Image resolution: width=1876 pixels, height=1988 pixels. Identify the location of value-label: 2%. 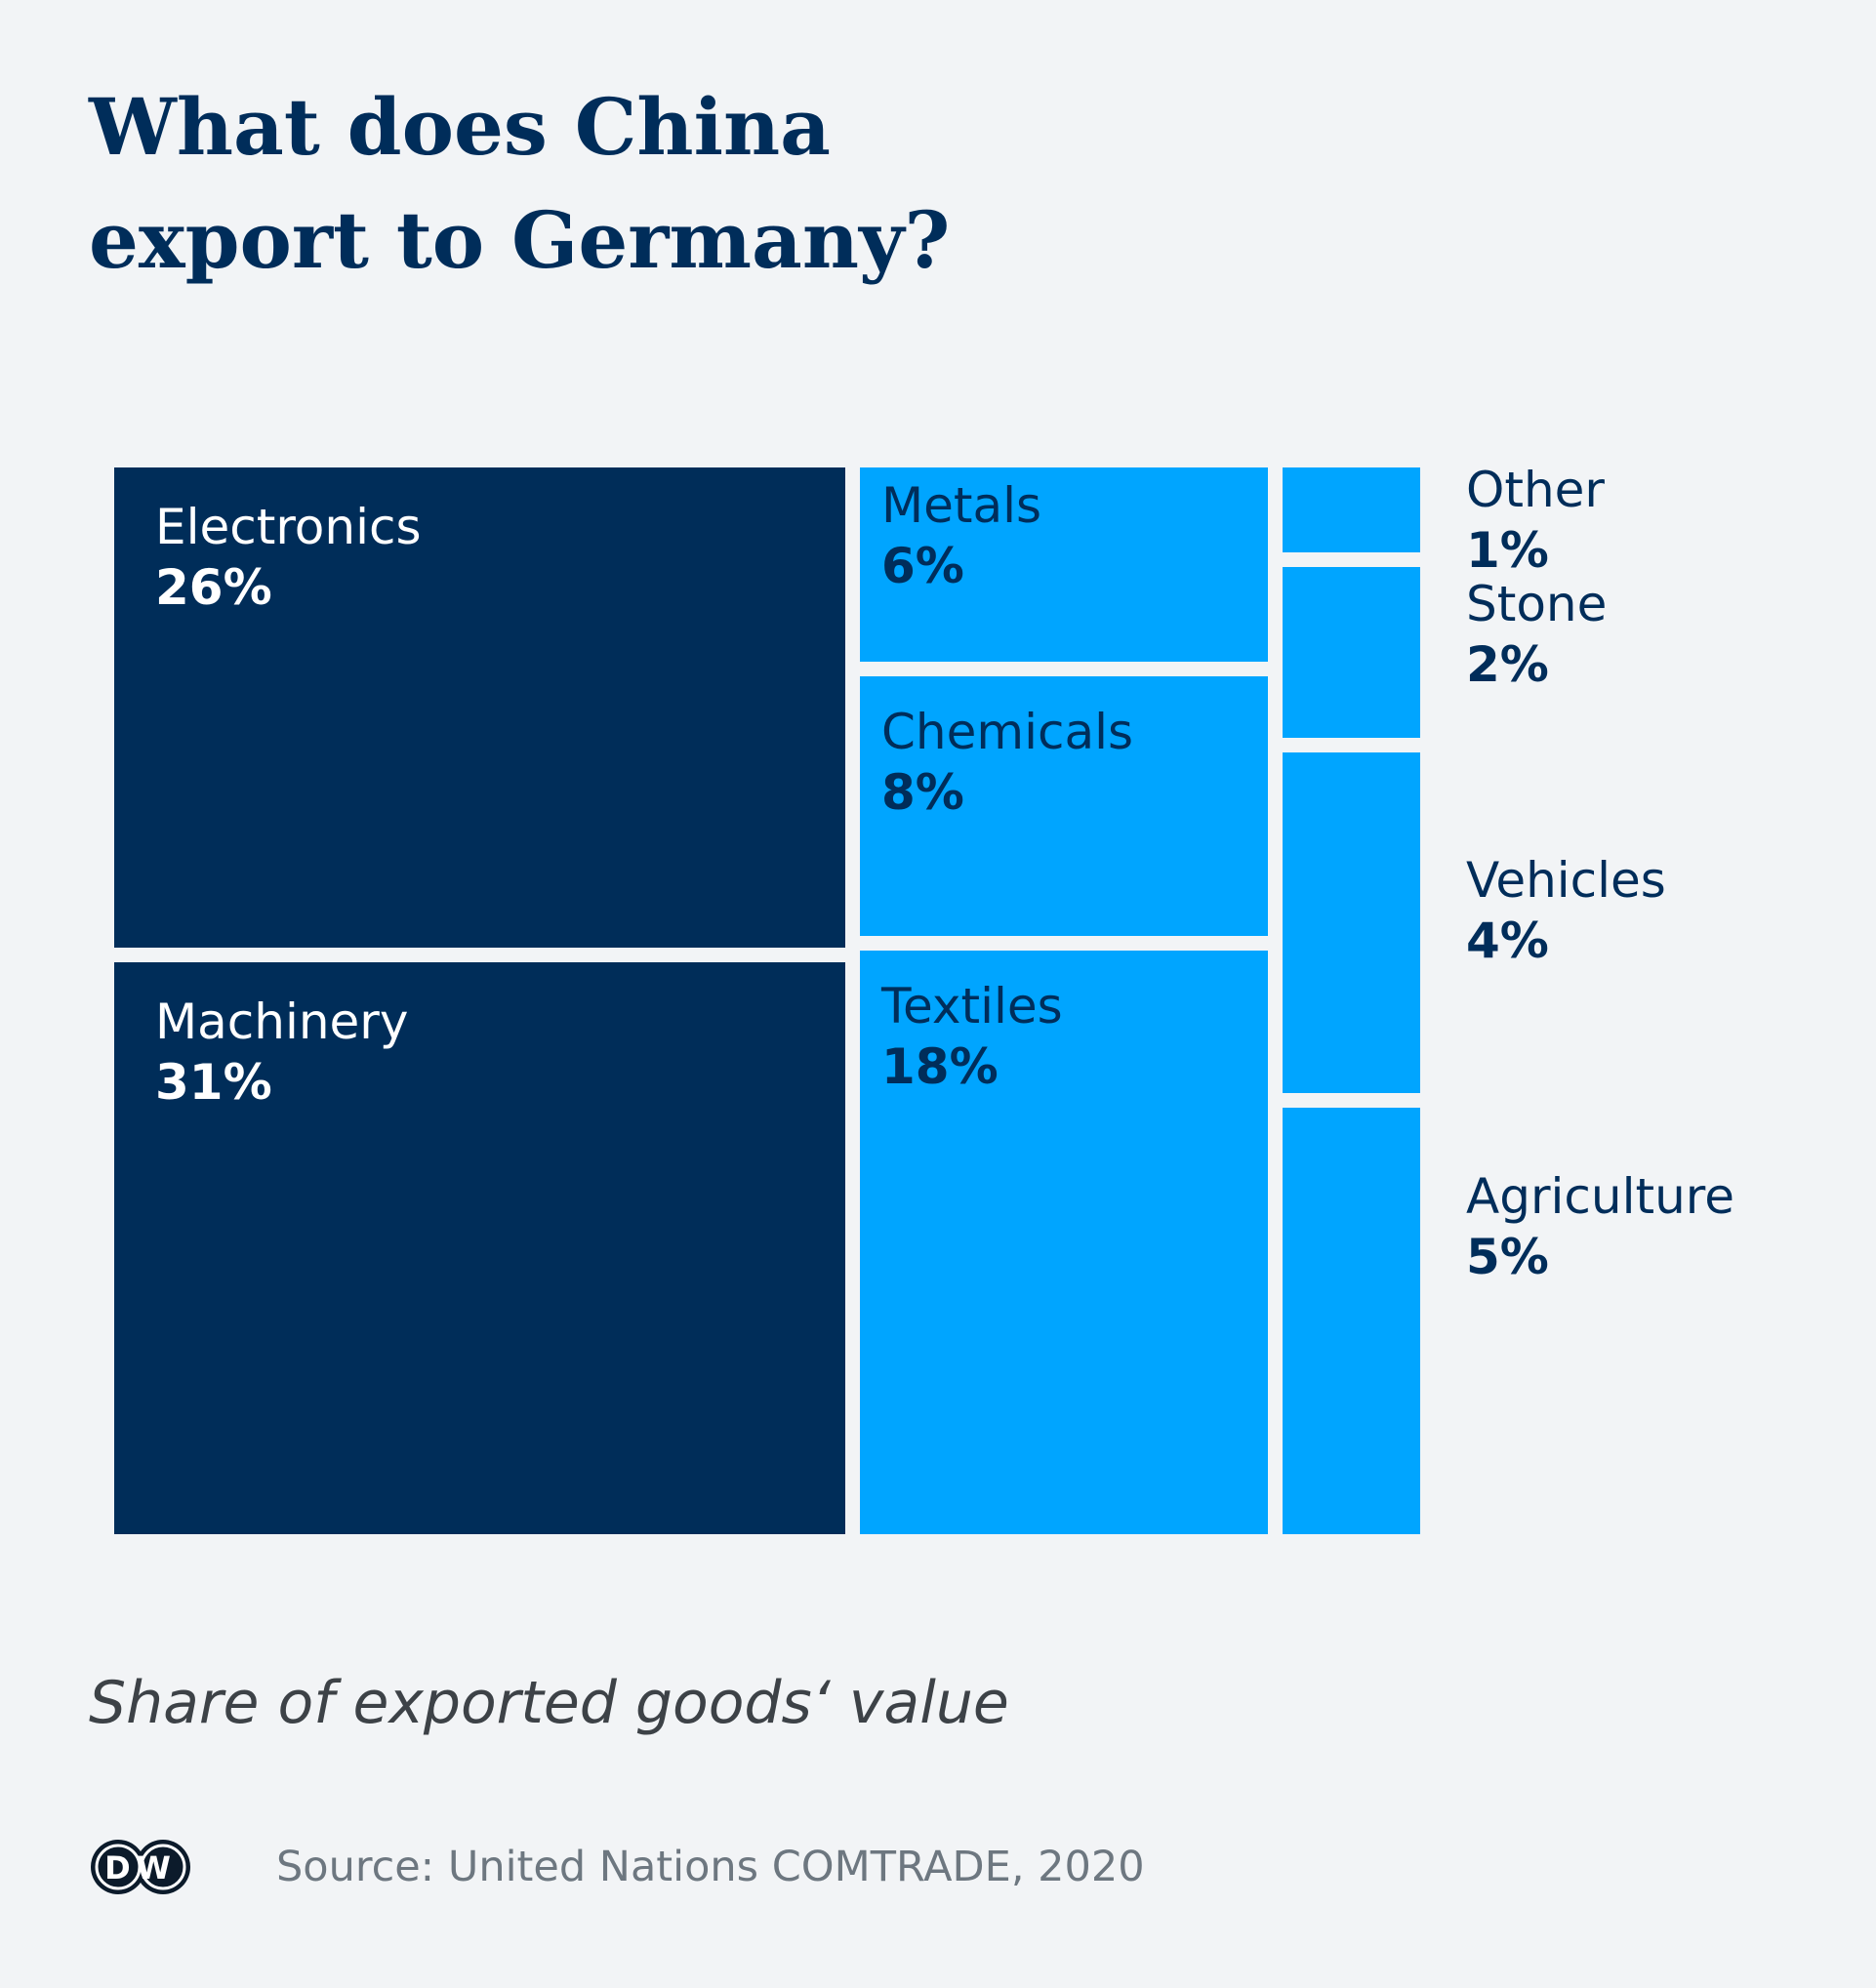
(1507, 665).